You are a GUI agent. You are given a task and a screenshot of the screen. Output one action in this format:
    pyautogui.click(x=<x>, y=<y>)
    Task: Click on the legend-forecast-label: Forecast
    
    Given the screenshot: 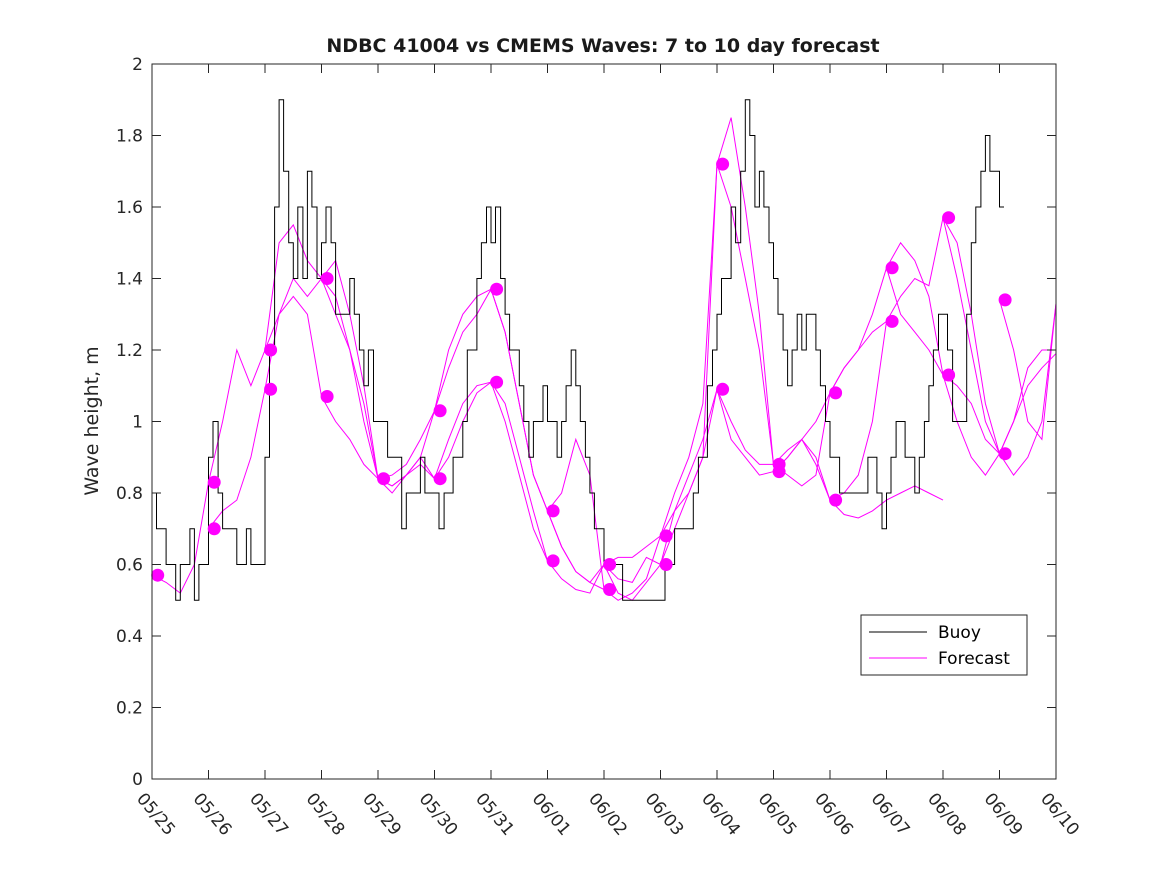 What is the action you would take?
    pyautogui.click(x=974, y=659)
    